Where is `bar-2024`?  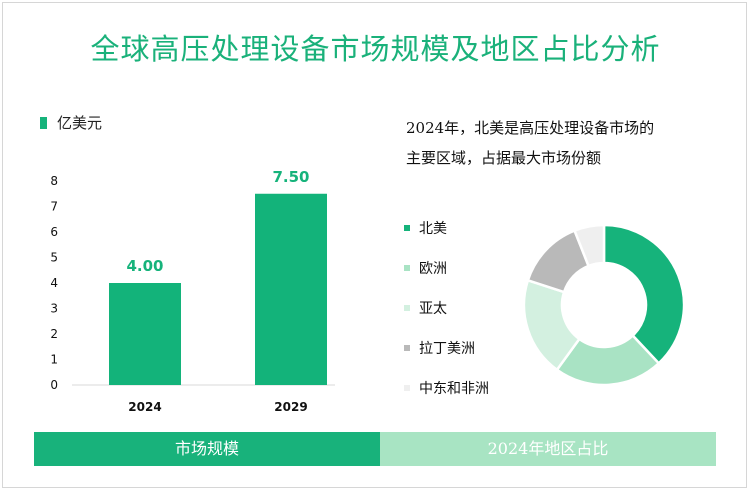 bar-2024 is located at coordinates (145, 334).